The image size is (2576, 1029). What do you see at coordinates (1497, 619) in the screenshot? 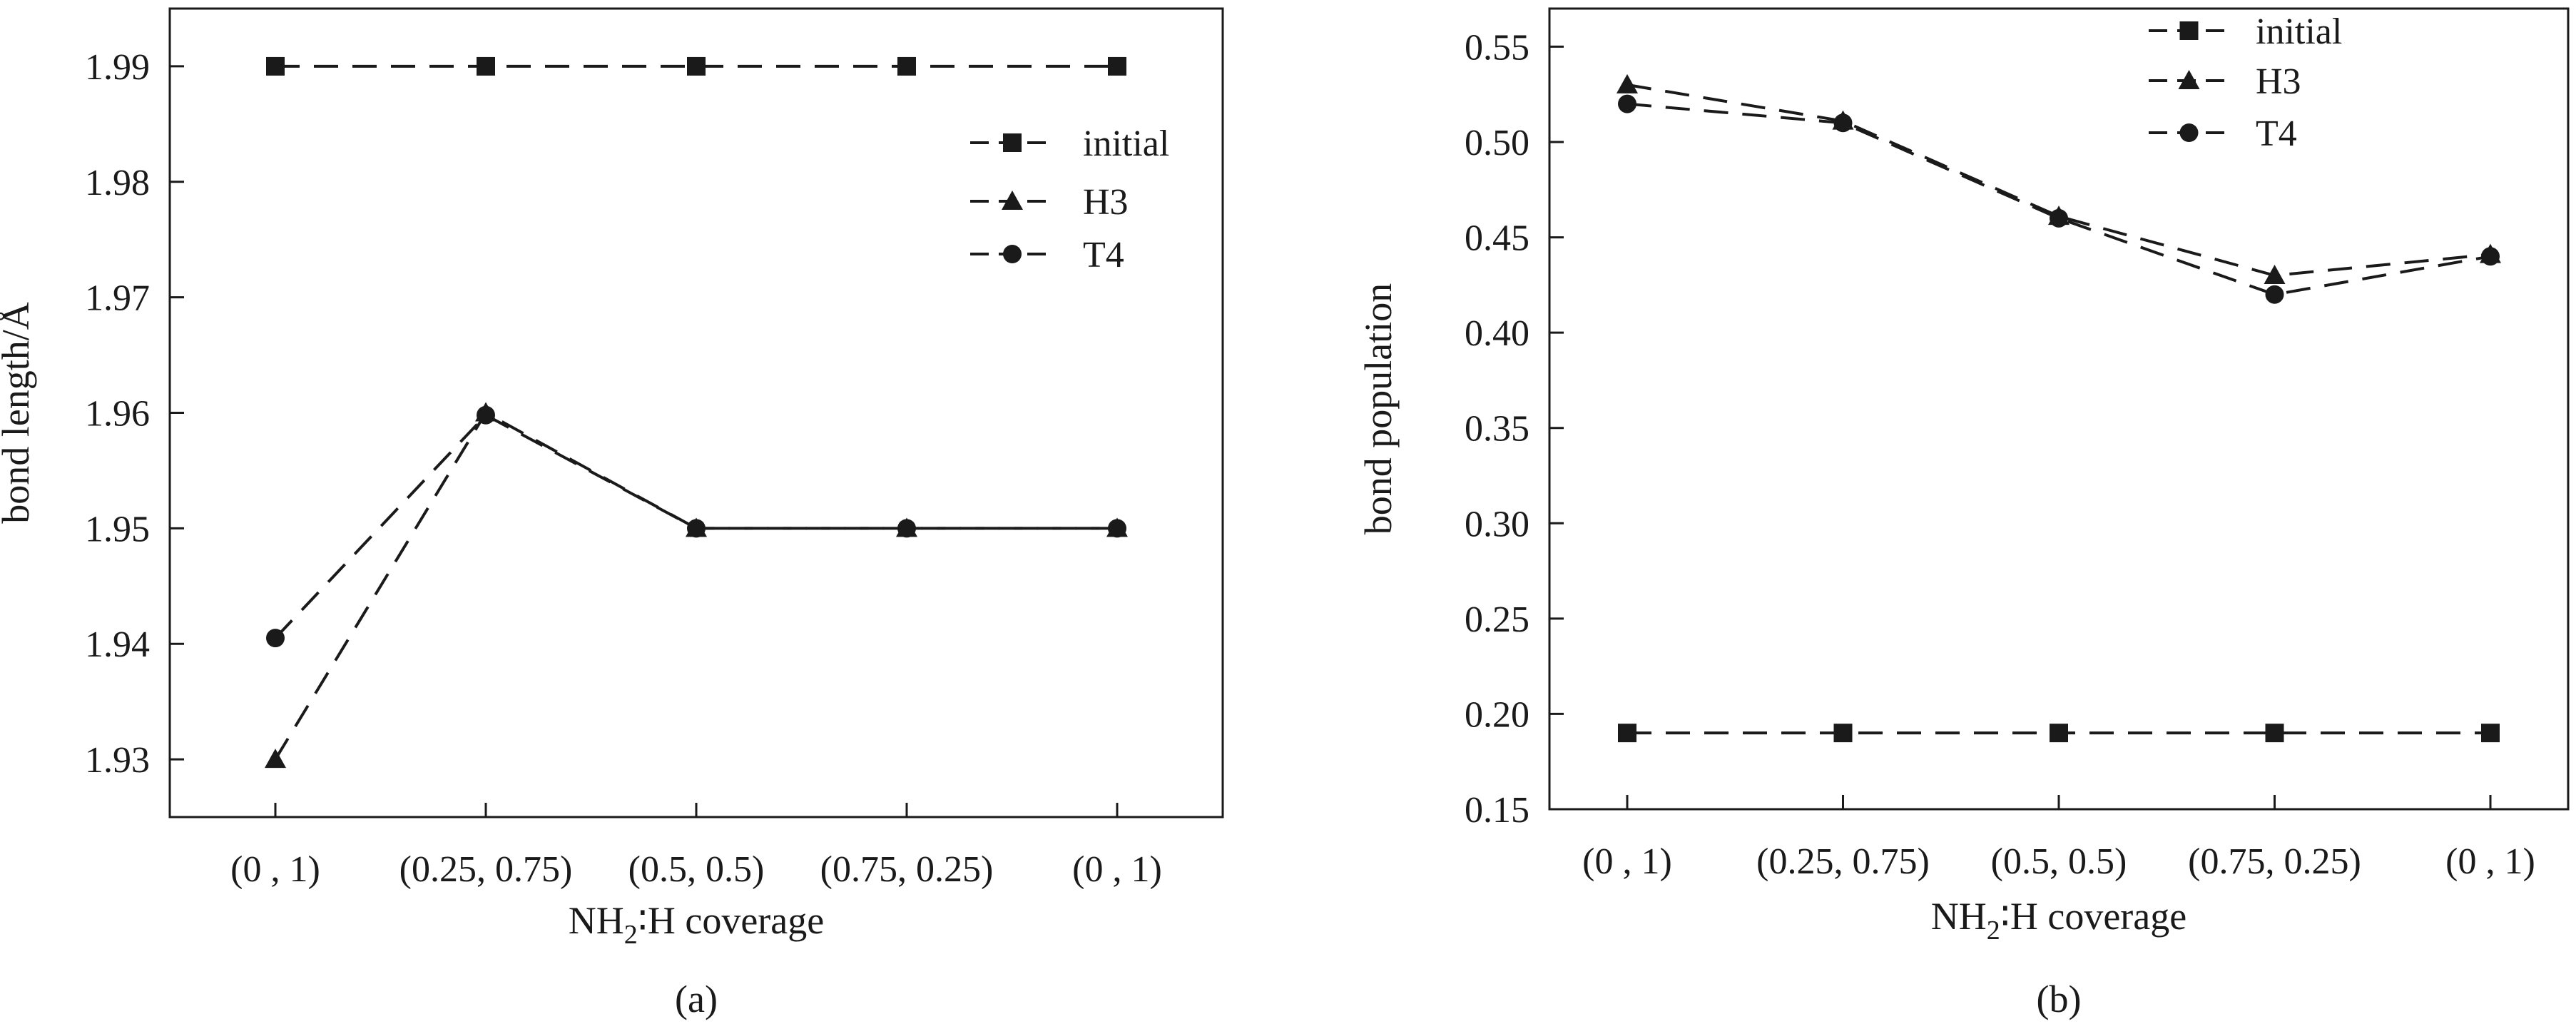
I see `y-tick-label: 0.25` at bounding box center [1497, 619].